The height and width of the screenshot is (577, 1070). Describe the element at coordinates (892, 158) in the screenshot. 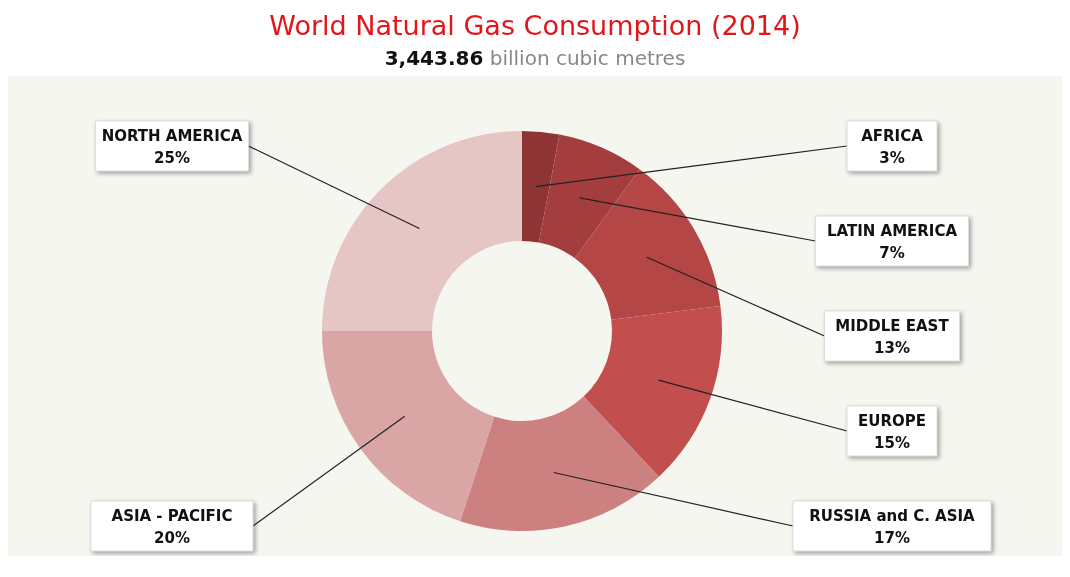

I see `data-label: 3%` at that location.